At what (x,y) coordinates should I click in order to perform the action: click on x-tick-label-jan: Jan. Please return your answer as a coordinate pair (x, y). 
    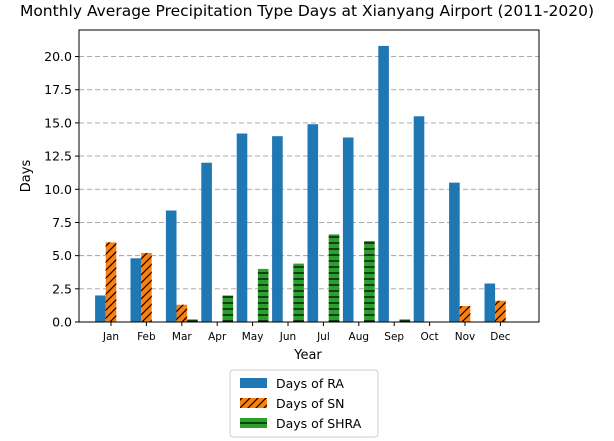
    Looking at the image, I should click on (110, 337).